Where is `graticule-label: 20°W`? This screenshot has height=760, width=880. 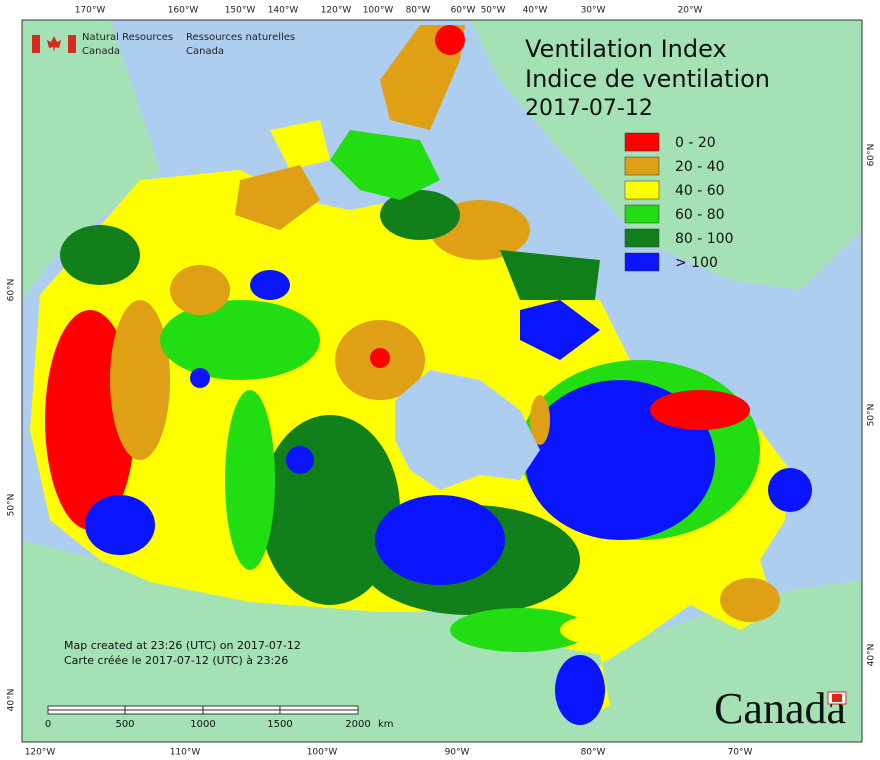 graticule-label: 20°W is located at coordinates (690, 11).